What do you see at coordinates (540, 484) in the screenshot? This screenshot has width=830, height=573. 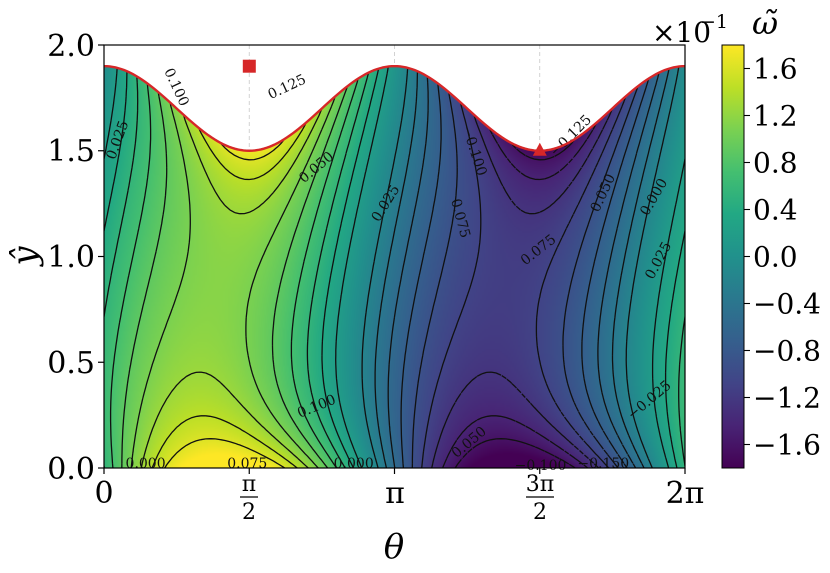 I see `x-tick-numerator-3pi: 3π` at bounding box center [540, 484].